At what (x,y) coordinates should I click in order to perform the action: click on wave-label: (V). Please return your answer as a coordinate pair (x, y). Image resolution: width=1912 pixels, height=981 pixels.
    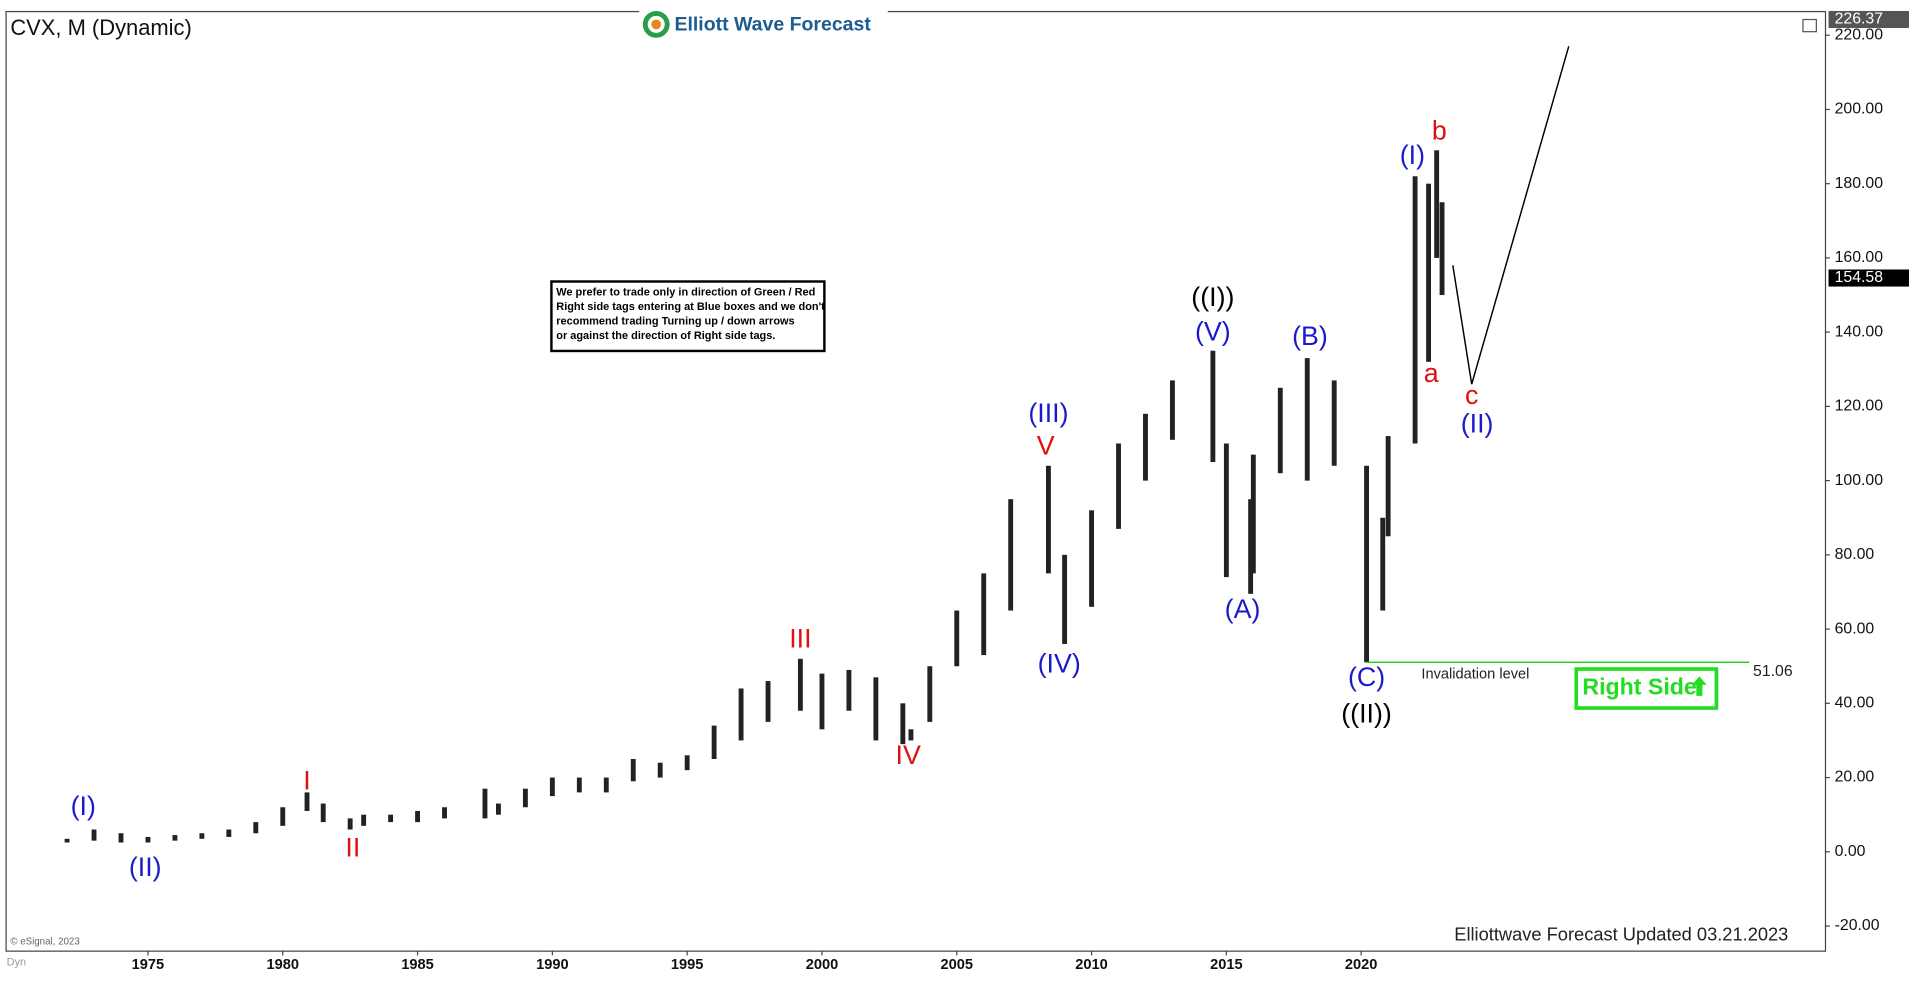
    Looking at the image, I should click on (1213, 331).